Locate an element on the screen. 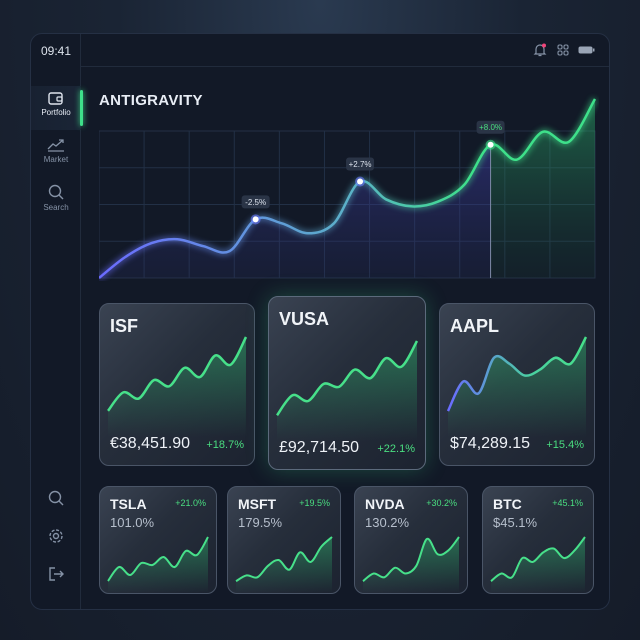 The height and width of the screenshot is (640, 640). sidebar-item-search: Search is located at coordinates (56, 198).